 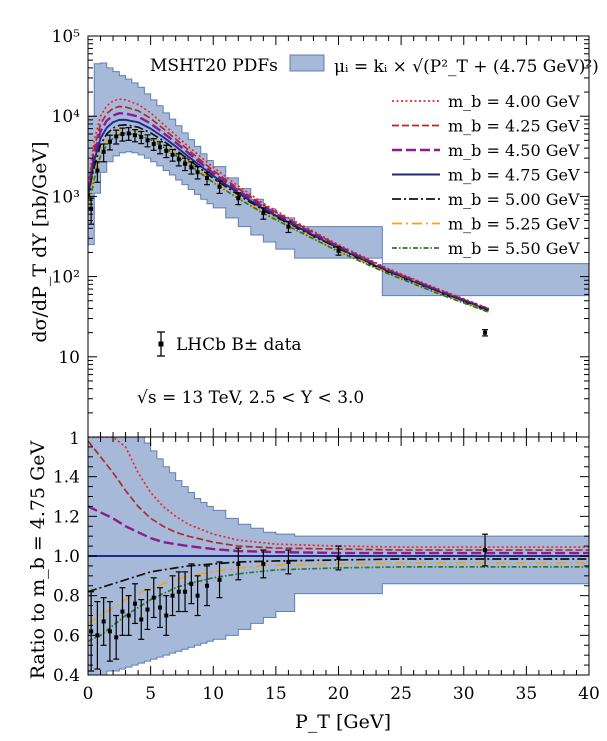 I want to click on x-tick-label: 35, so click(x=527, y=694).